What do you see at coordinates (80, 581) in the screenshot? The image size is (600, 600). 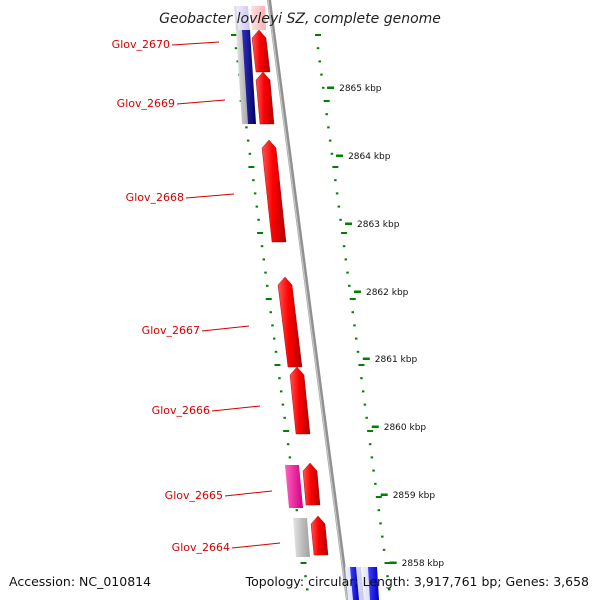 I see `accession-label: Accession: NC_010814` at bounding box center [80, 581].